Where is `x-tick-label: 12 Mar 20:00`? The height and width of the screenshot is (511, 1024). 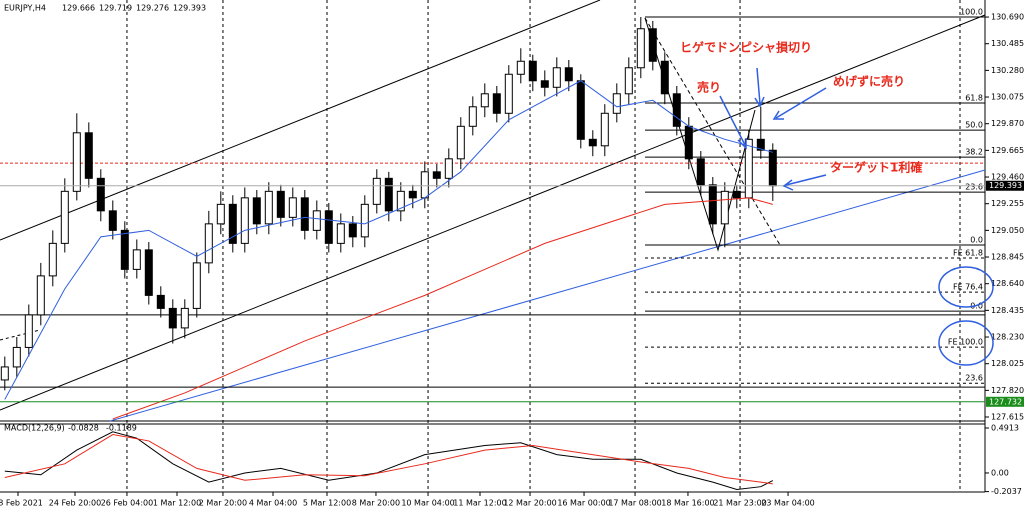 x-tick-label: 12 Mar 20:00 is located at coordinates (529, 503).